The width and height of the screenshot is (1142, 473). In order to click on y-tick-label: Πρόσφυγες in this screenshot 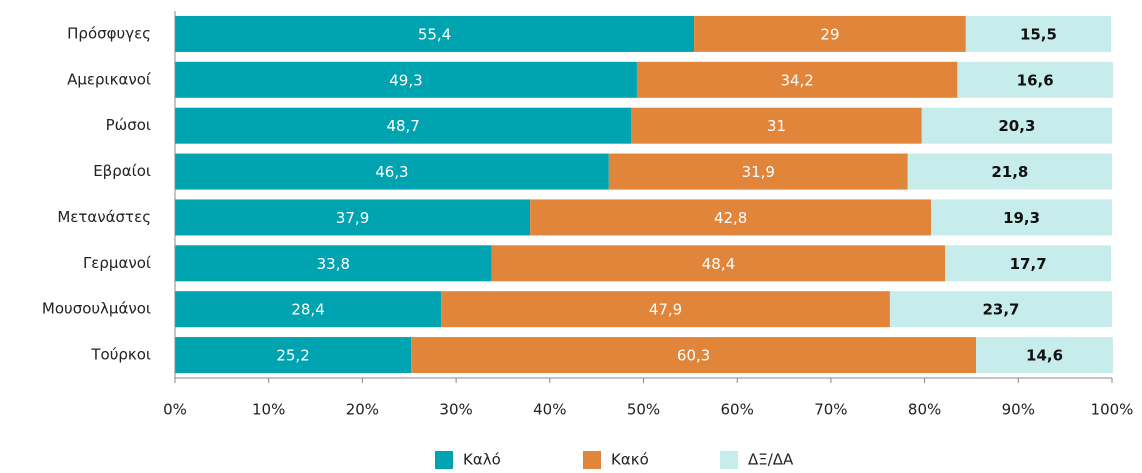, I will do `click(109, 33)`.